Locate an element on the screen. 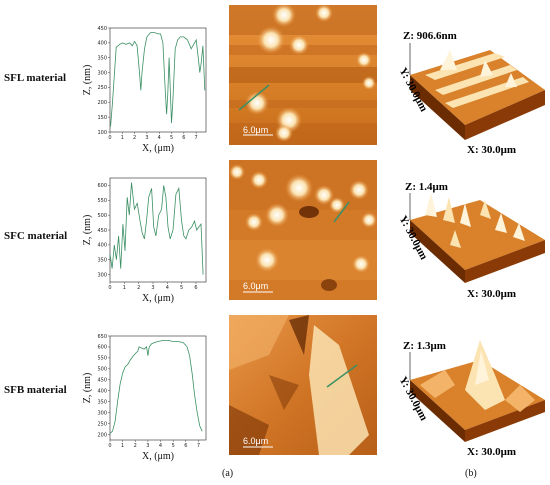 This screenshot has width=550, height=485. row-label-sfl: SFL material is located at coordinates (35, 78).